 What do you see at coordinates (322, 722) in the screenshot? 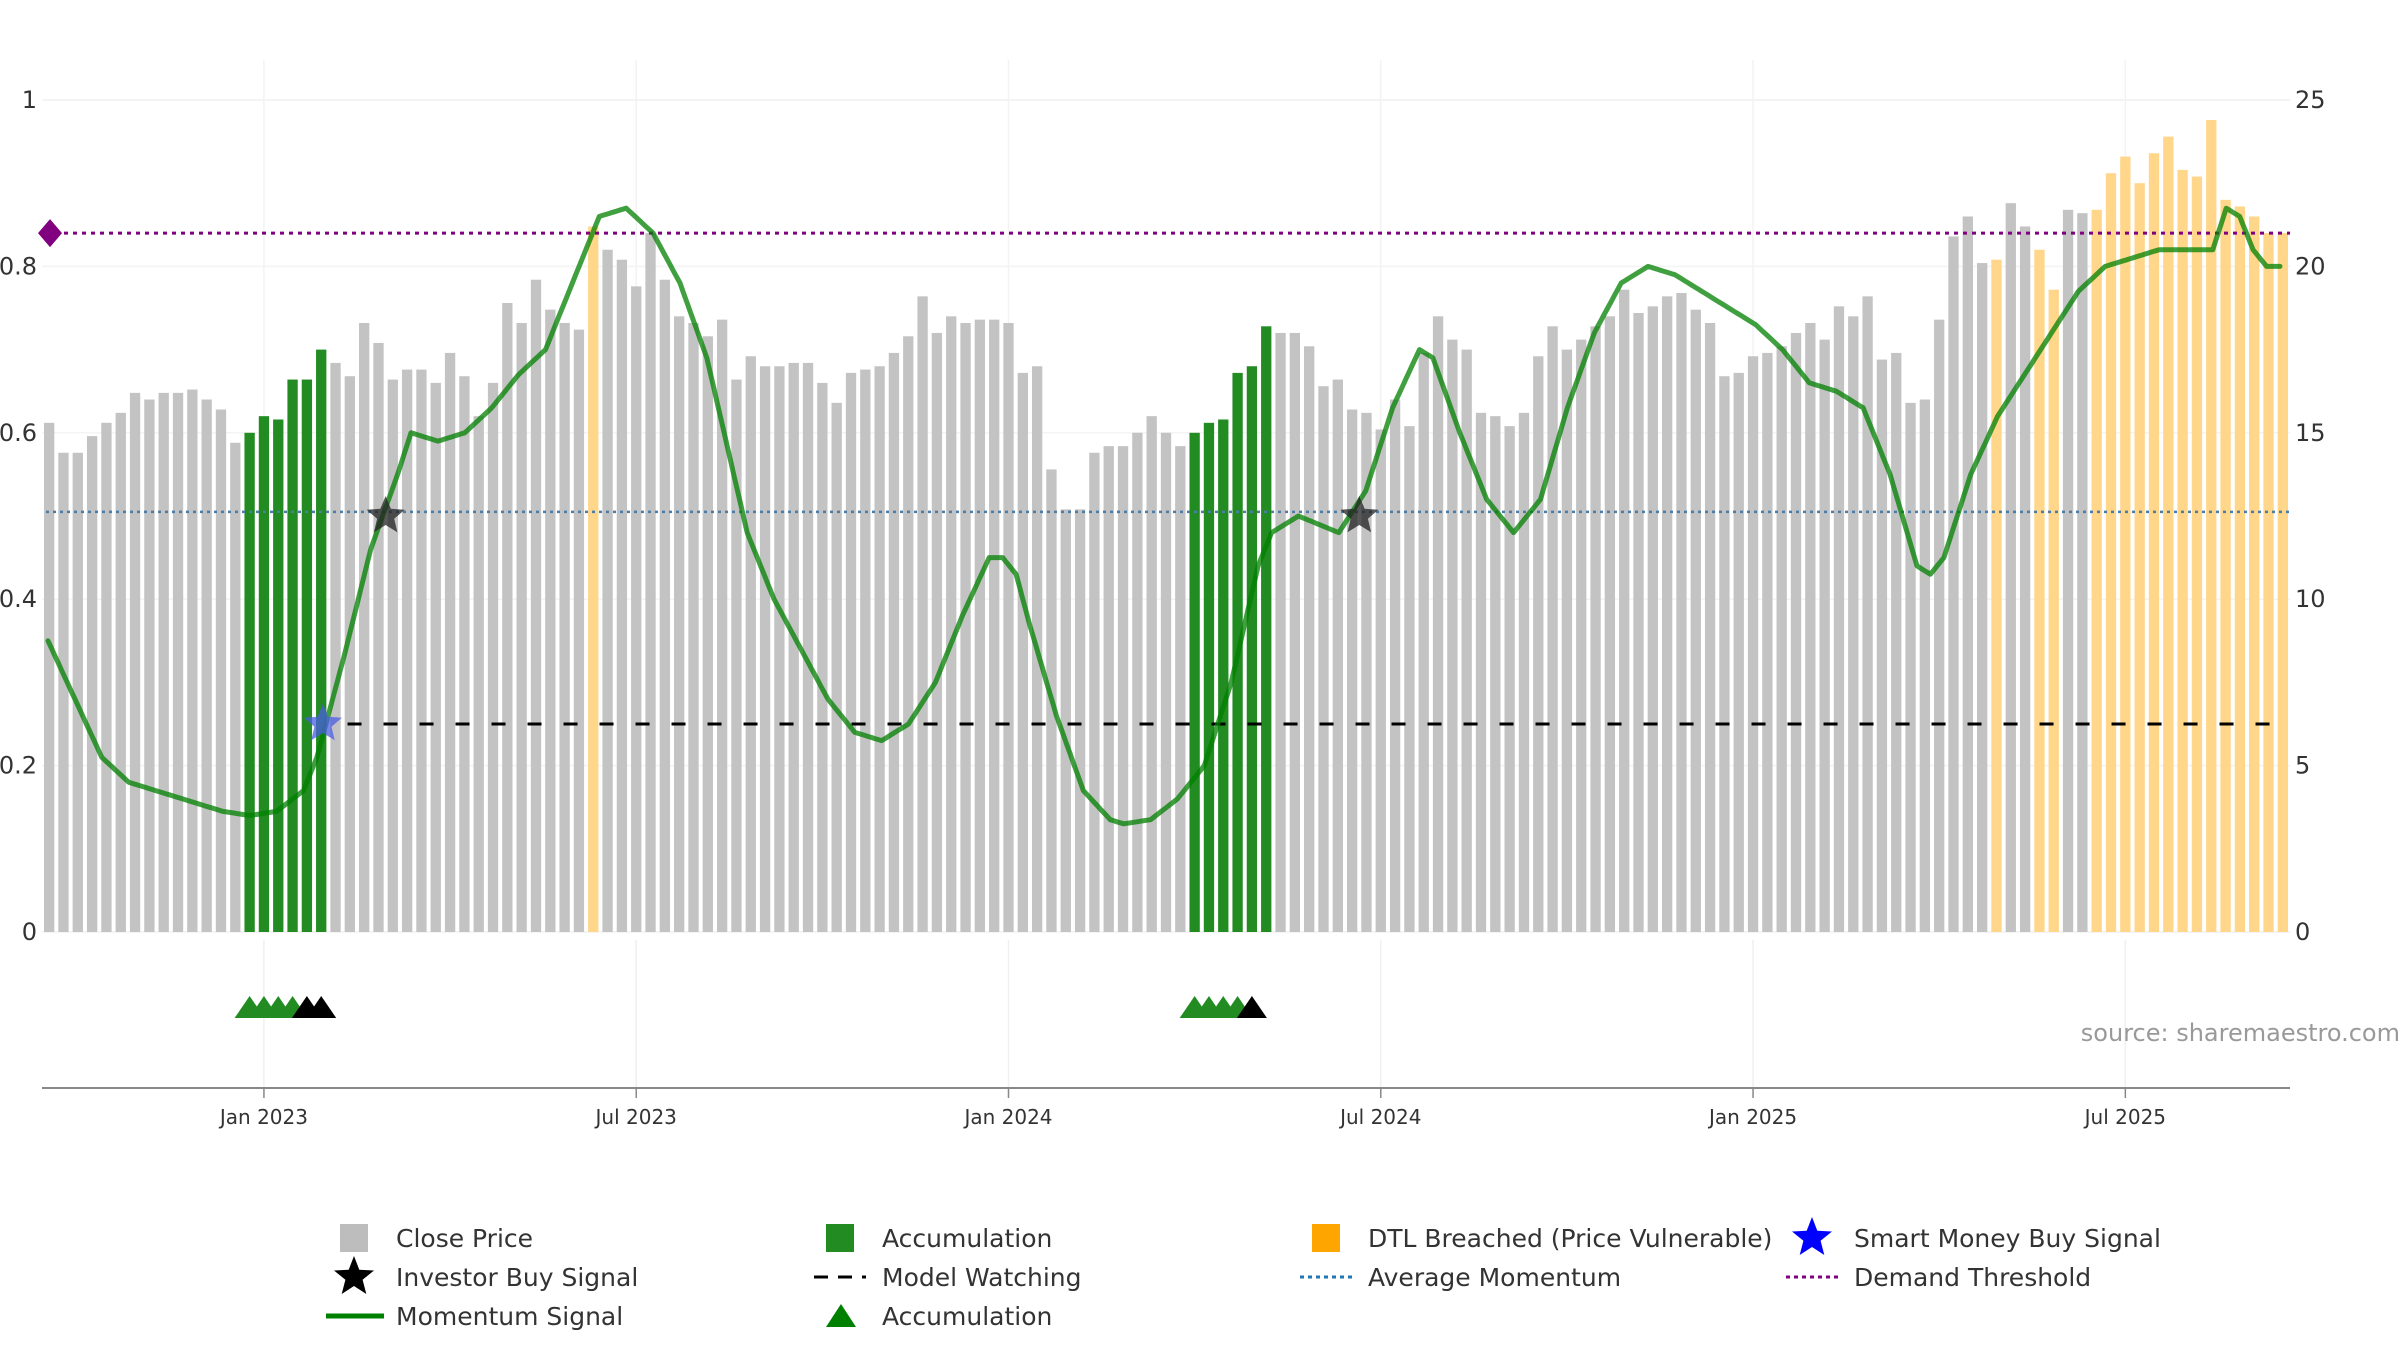
I see `smart-money-buy-star` at bounding box center [322, 722].